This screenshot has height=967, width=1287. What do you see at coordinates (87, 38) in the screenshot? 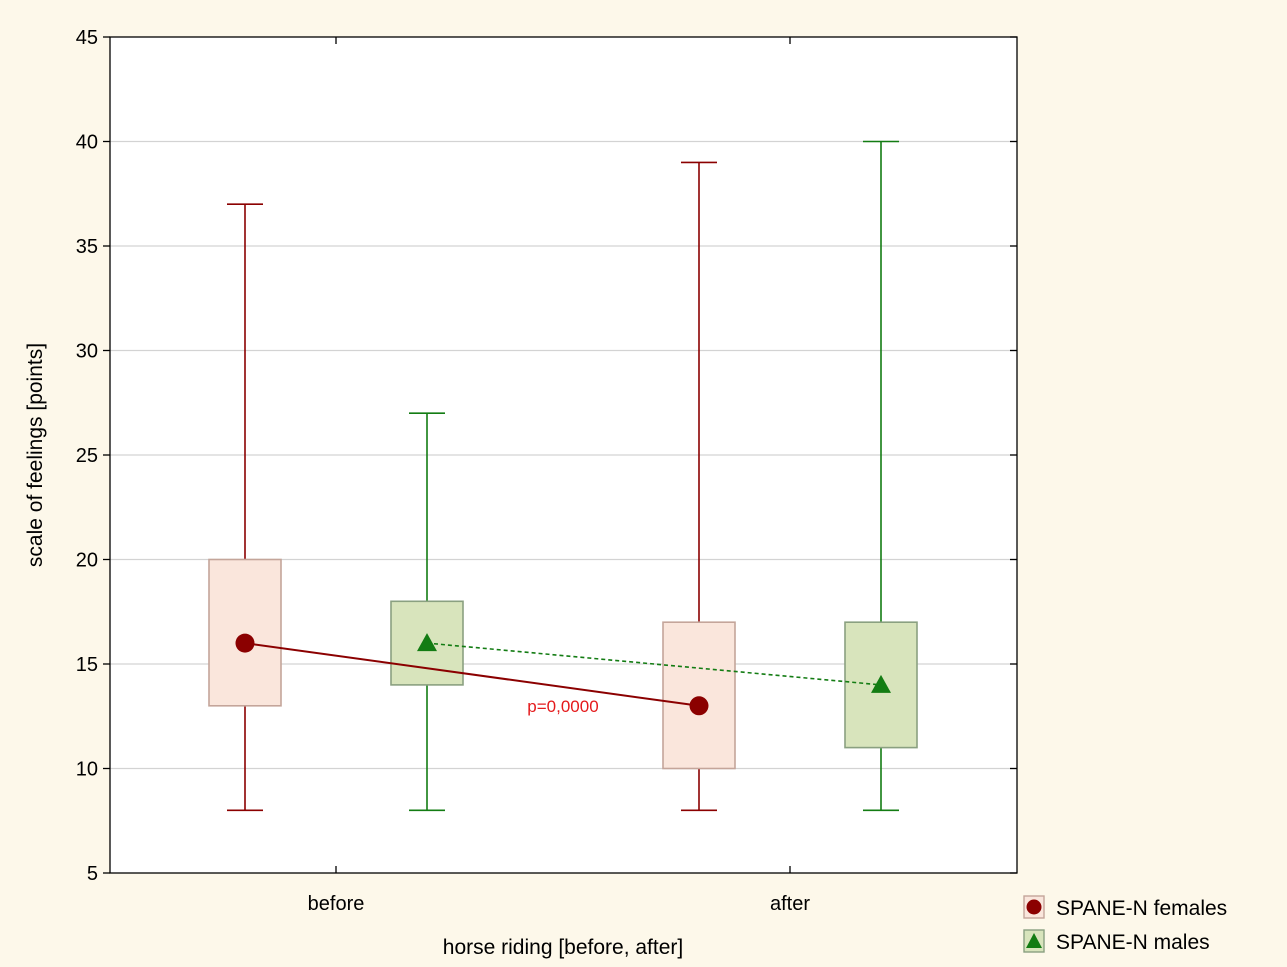
I see `y-tick-label-45: 45` at bounding box center [87, 38].